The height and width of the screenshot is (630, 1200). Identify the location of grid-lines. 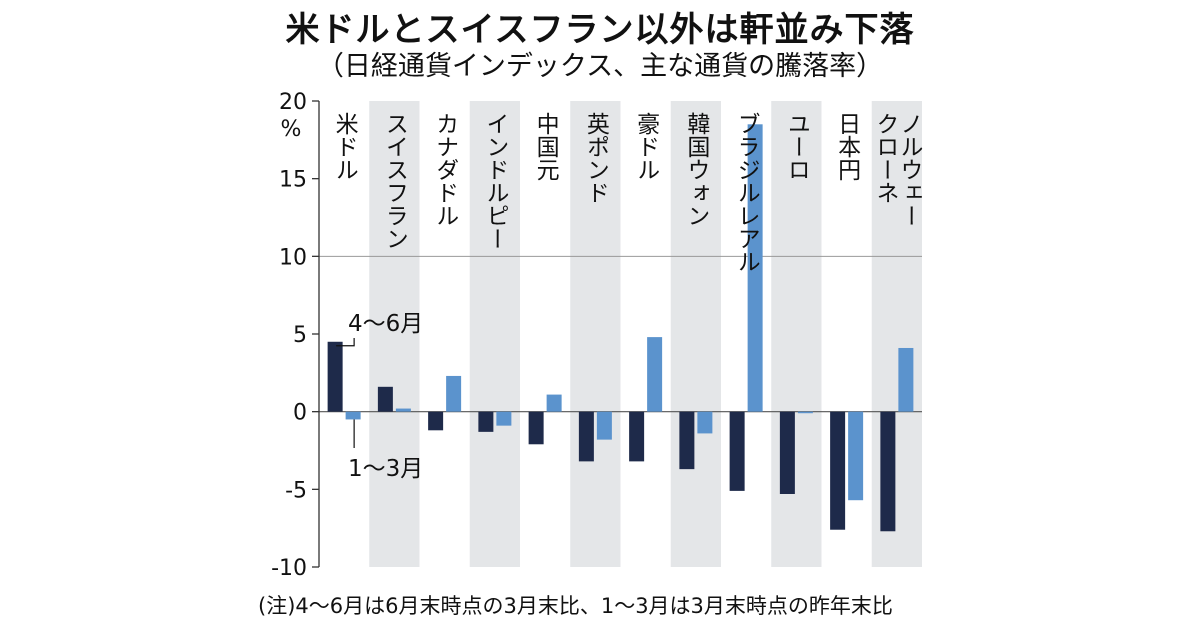
(620, 334).